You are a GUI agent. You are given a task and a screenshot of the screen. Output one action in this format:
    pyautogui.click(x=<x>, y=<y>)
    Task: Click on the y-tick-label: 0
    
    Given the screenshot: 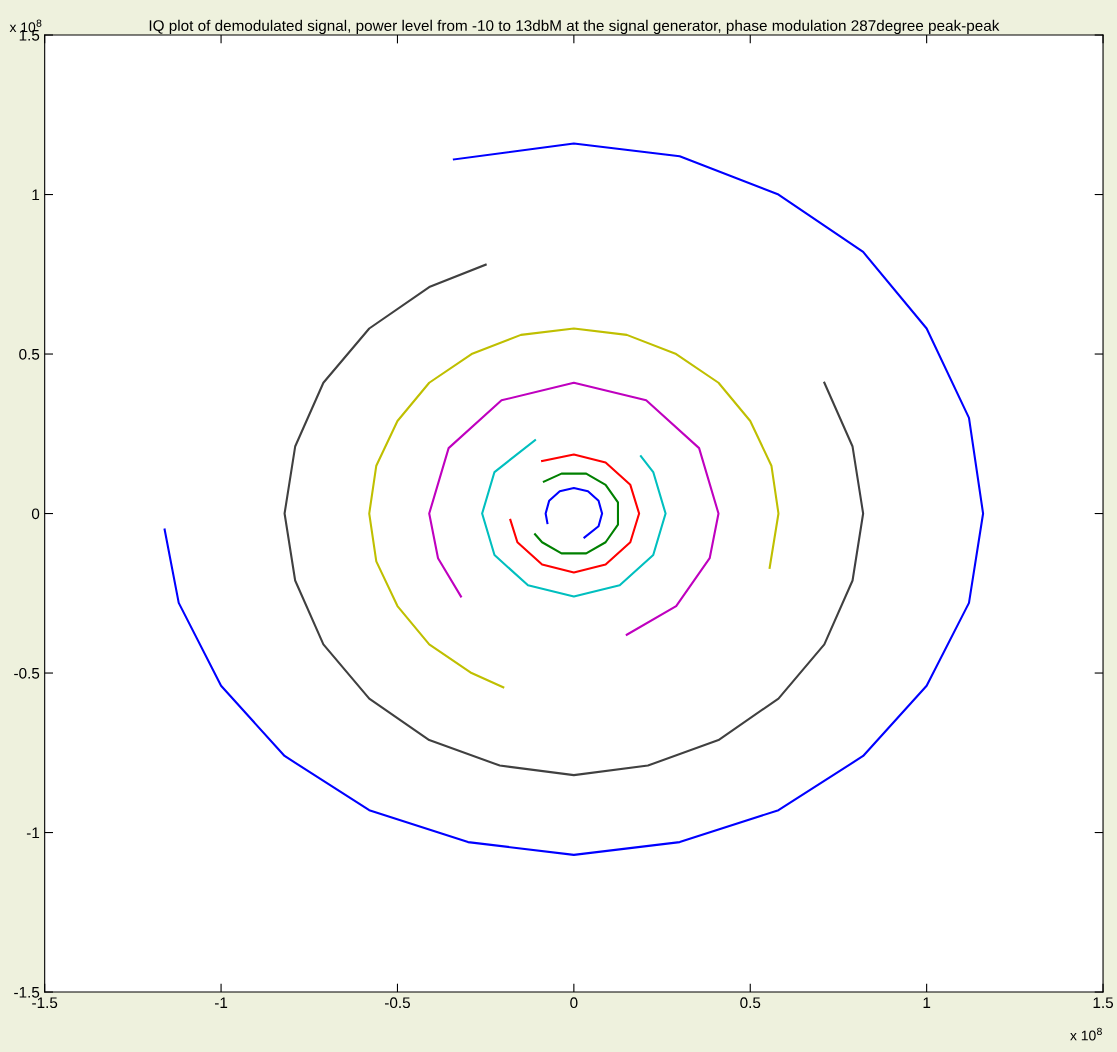 What is the action you would take?
    pyautogui.click(x=35, y=514)
    